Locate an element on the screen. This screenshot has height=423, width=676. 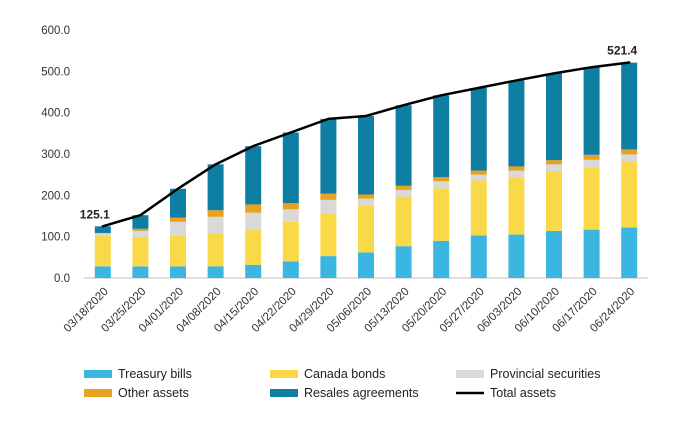
legend-item: Provincial securities is located at coordinates (528, 374).